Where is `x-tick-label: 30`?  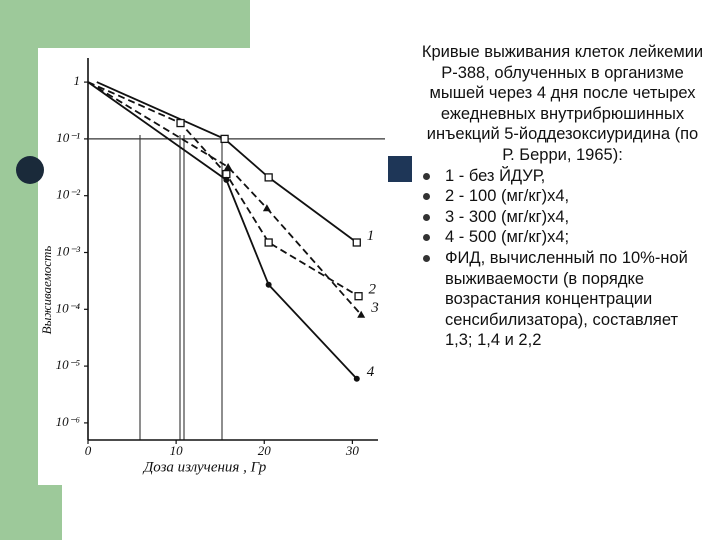
x-tick-label: 30 is located at coordinates (352, 450).